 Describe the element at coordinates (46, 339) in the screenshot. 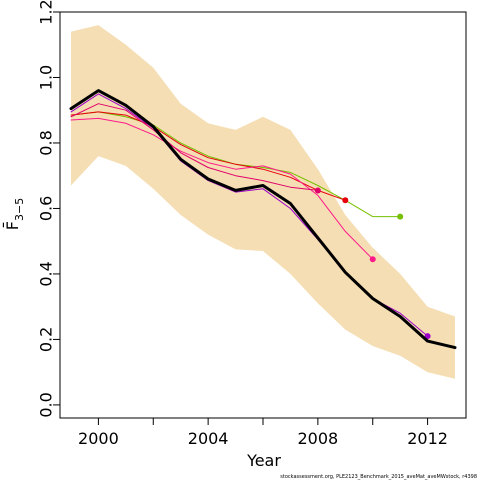

I see `y-tick-label: 0.2` at that location.